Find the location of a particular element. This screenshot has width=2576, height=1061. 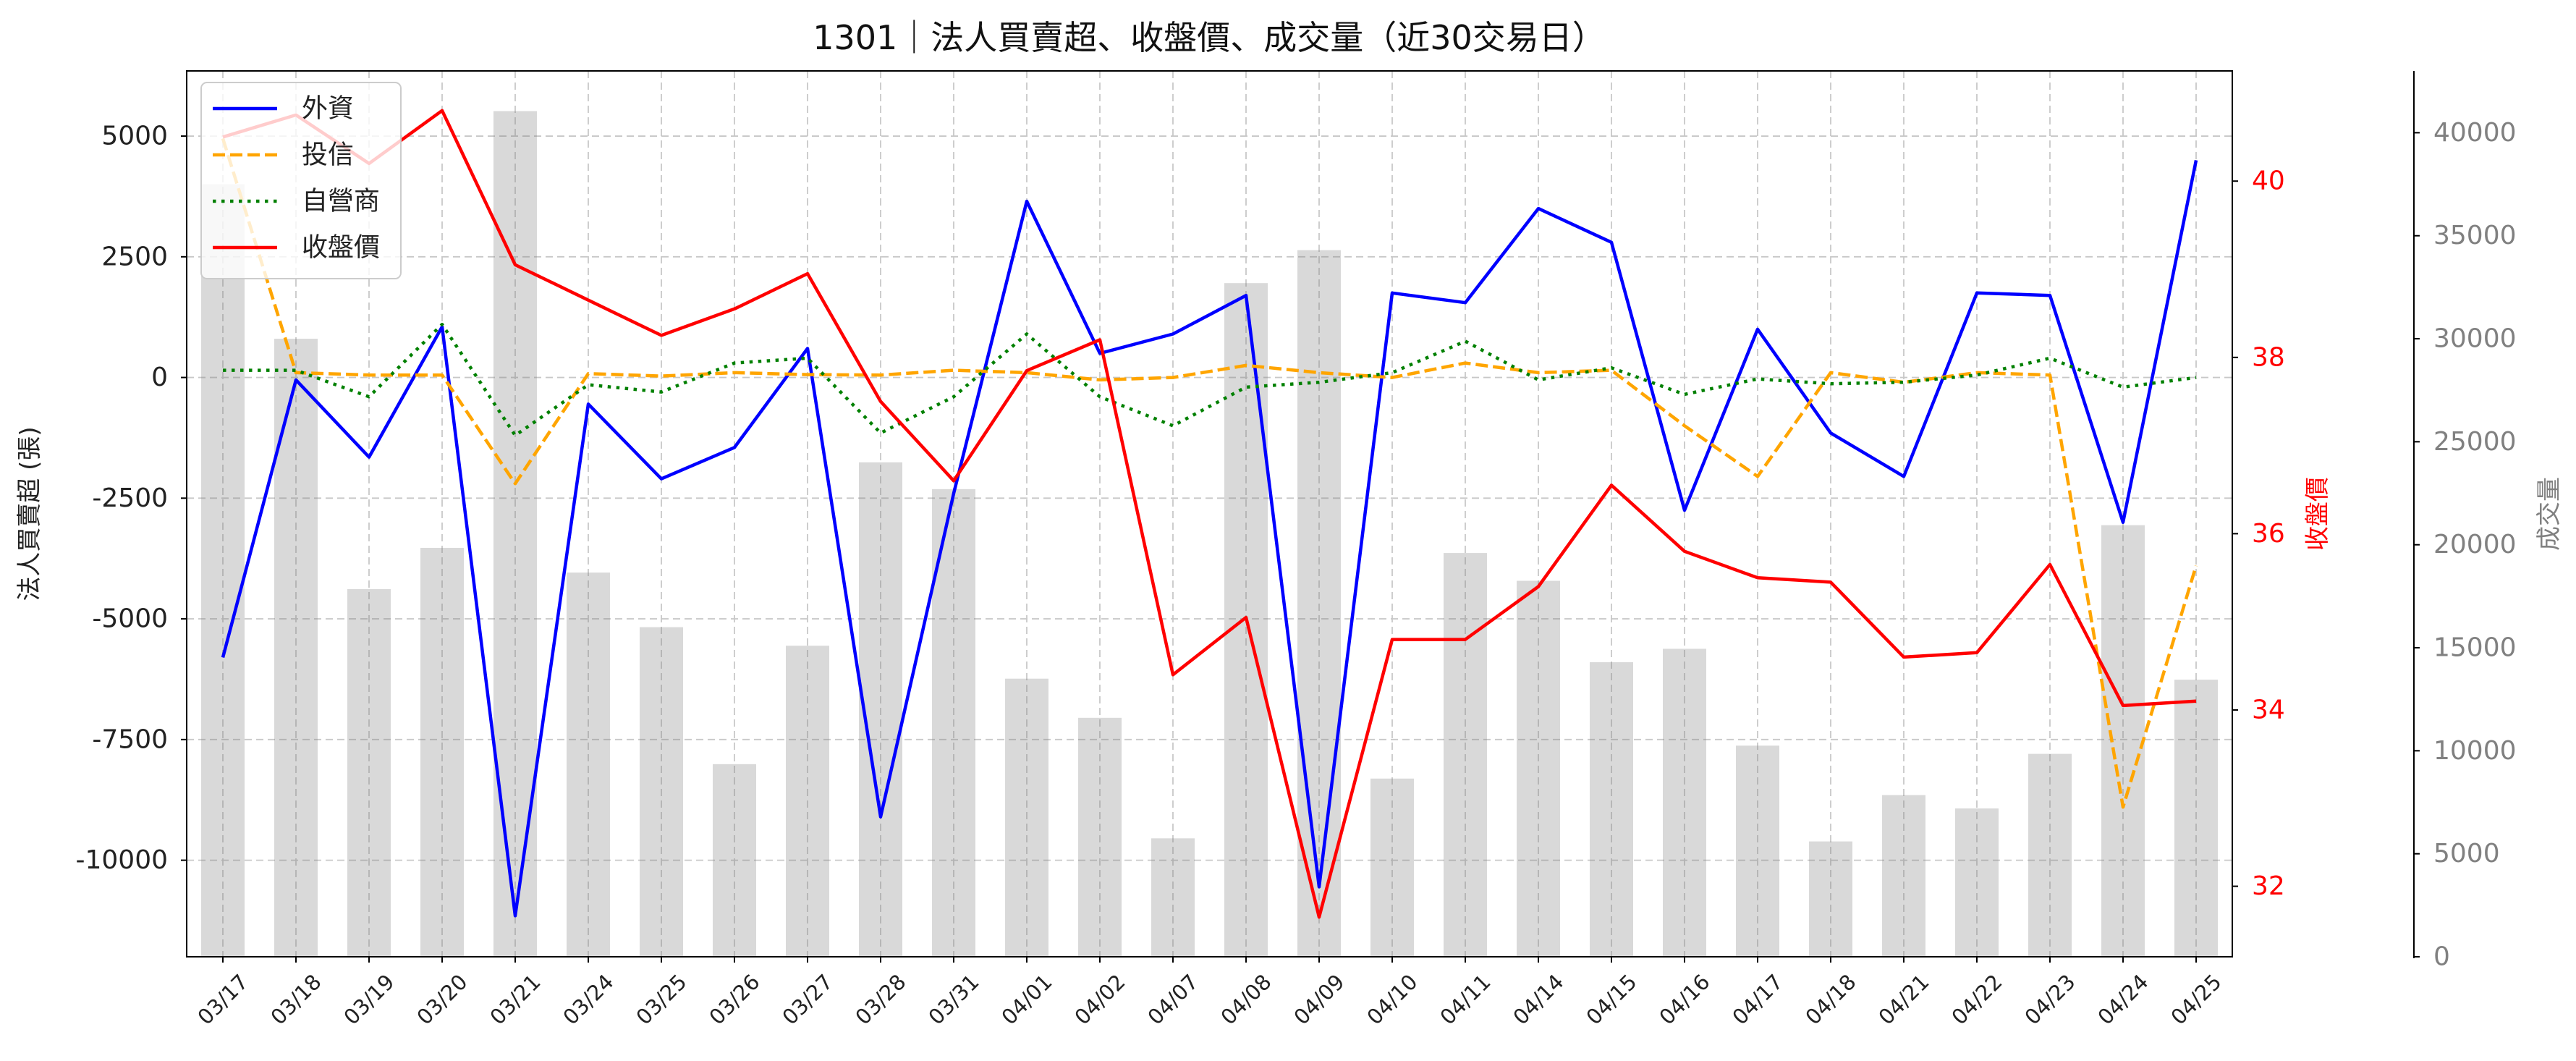

volume-tick-label: 5000 is located at coordinates (2466, 854).